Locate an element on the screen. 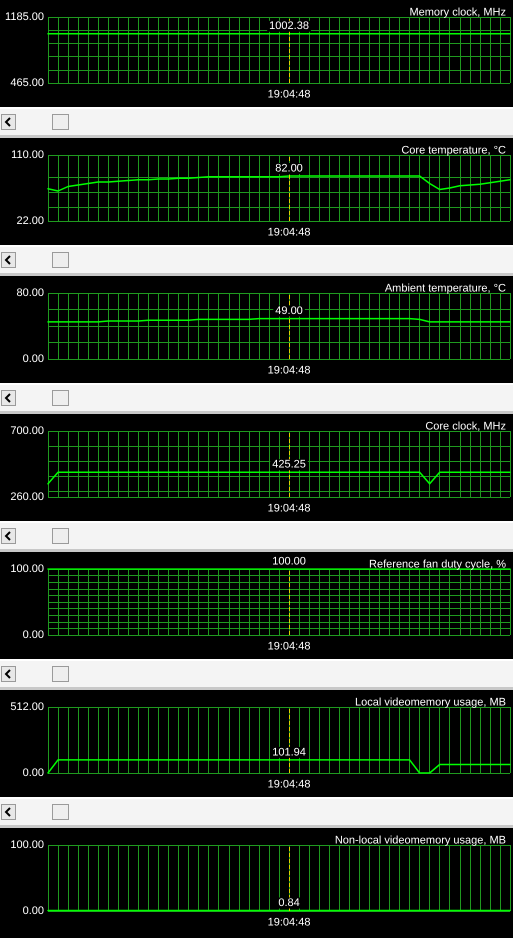 This screenshot has height=938, width=513. y-tick-label: 1185.00 is located at coordinates (24, 17).